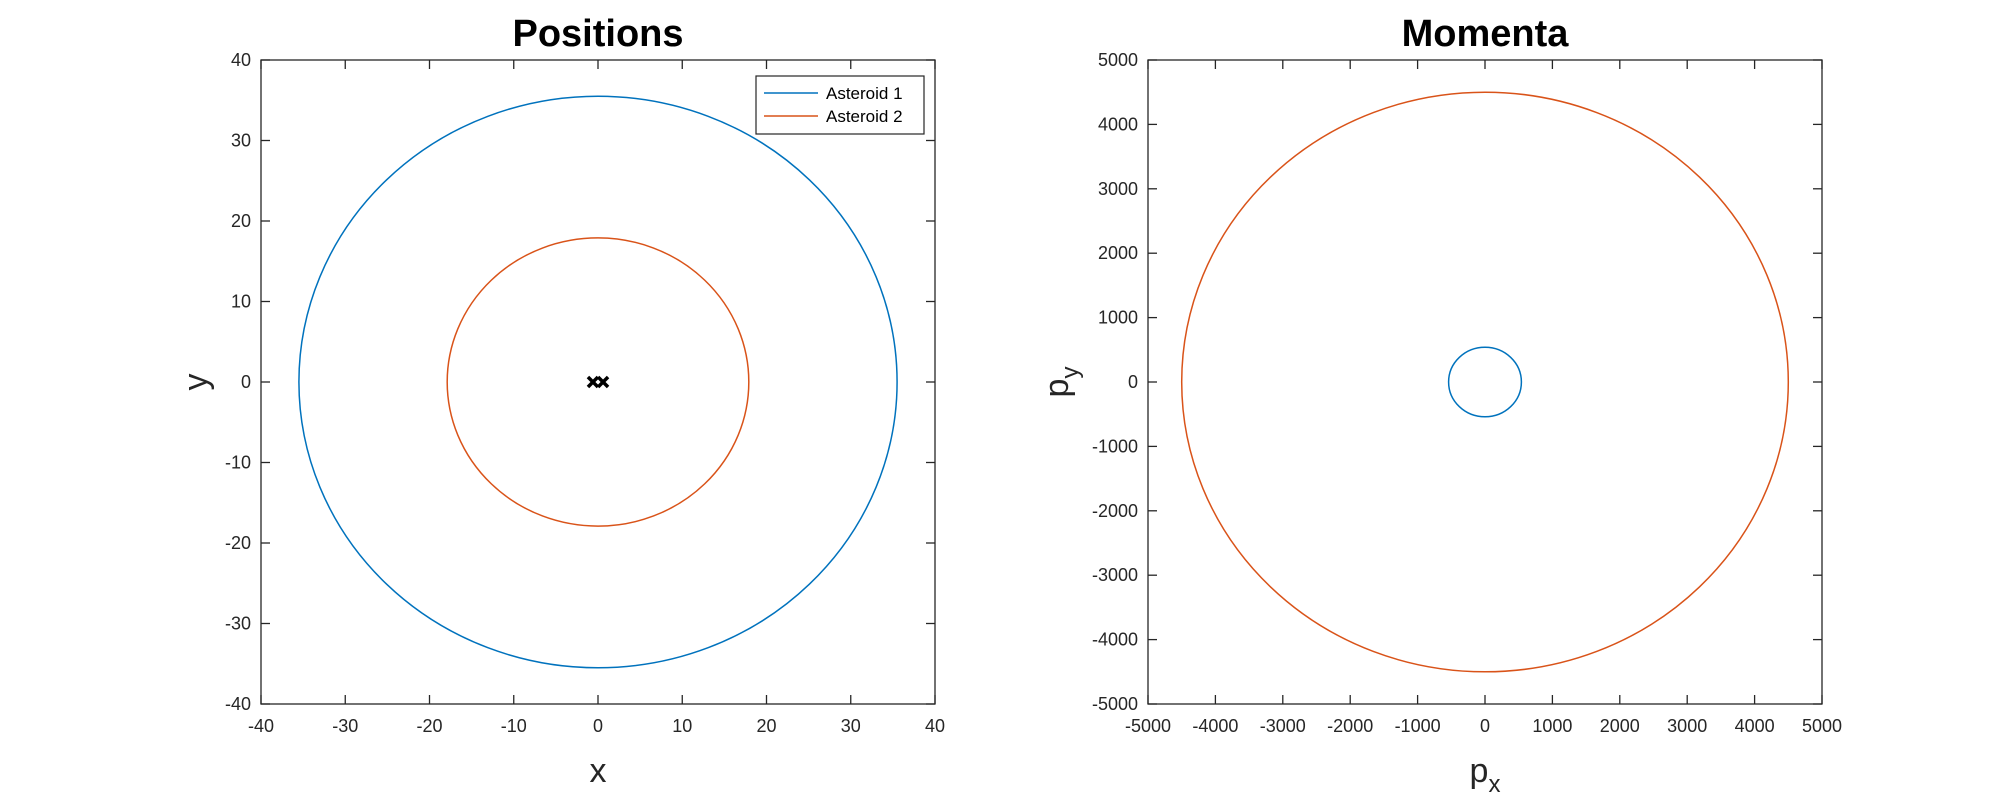 The image size is (2000, 800). Describe the element at coordinates (241, 302) in the screenshot. I see `y-tick-label: 10` at that location.